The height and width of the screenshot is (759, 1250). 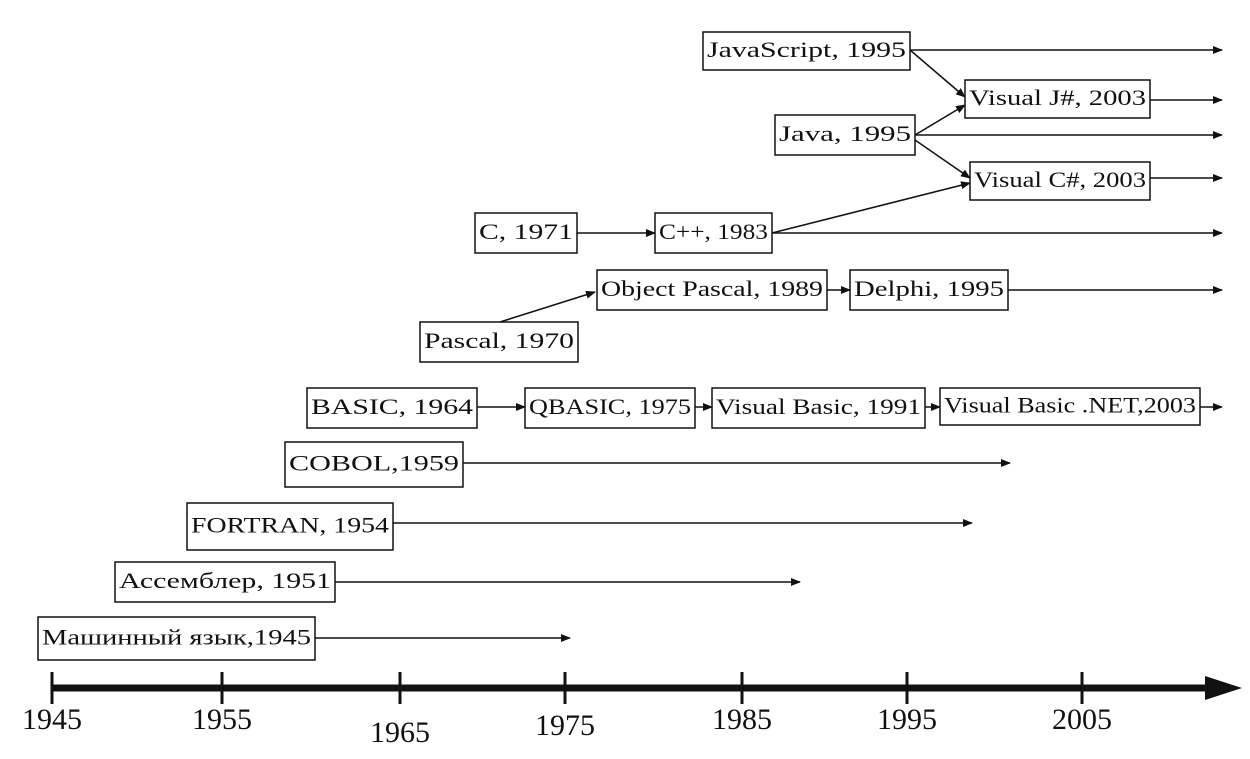 I want to click on axis-label: 1945, so click(x=52, y=719).